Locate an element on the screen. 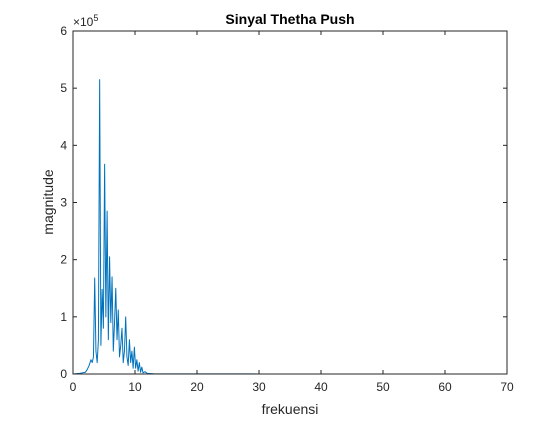 This screenshot has width=560, height=425. x-tick-label: 20 is located at coordinates (197, 387).